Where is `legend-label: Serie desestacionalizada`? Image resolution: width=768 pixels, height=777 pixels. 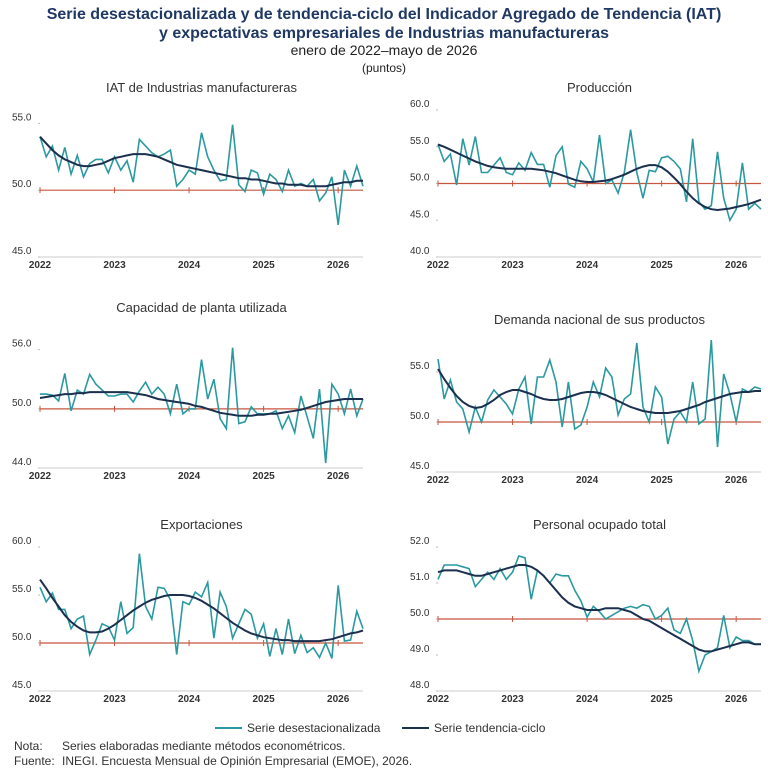 legend-label: Serie desestacionalizada is located at coordinates (314, 728).